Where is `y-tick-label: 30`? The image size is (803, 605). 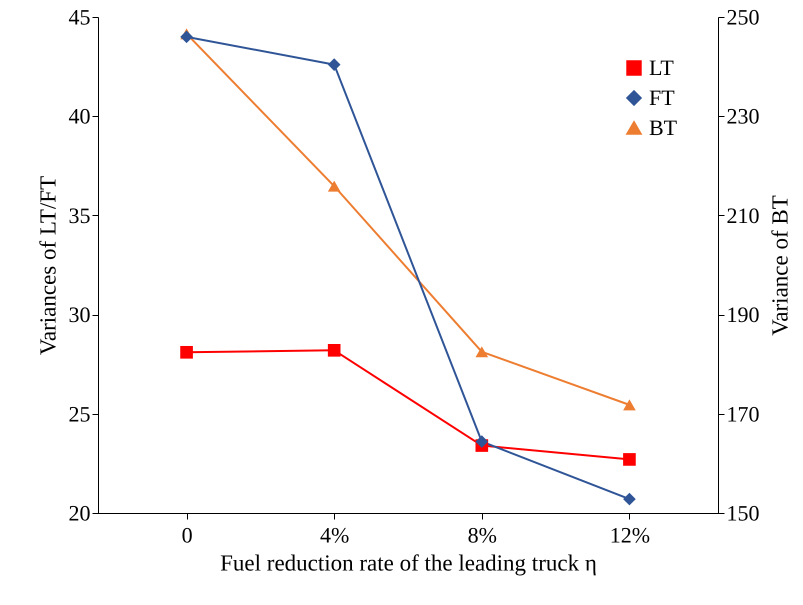
y-tick-label: 30 is located at coordinates (79, 315).